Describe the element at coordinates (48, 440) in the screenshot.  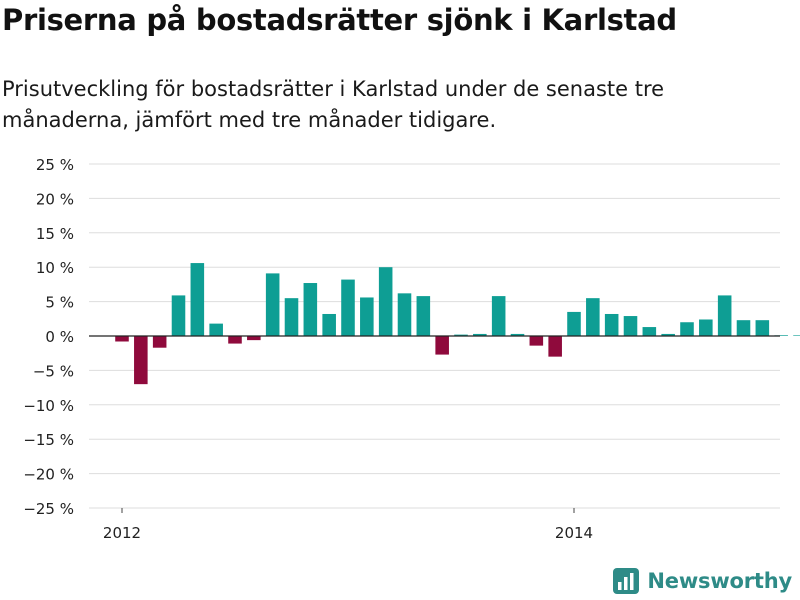
I see `y-tick-label: −15 %` at that location.